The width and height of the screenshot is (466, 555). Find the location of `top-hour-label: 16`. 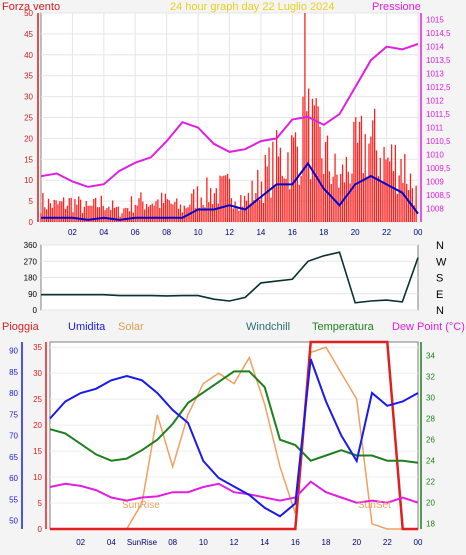

top-hour-label: 16 is located at coordinates (292, 232).